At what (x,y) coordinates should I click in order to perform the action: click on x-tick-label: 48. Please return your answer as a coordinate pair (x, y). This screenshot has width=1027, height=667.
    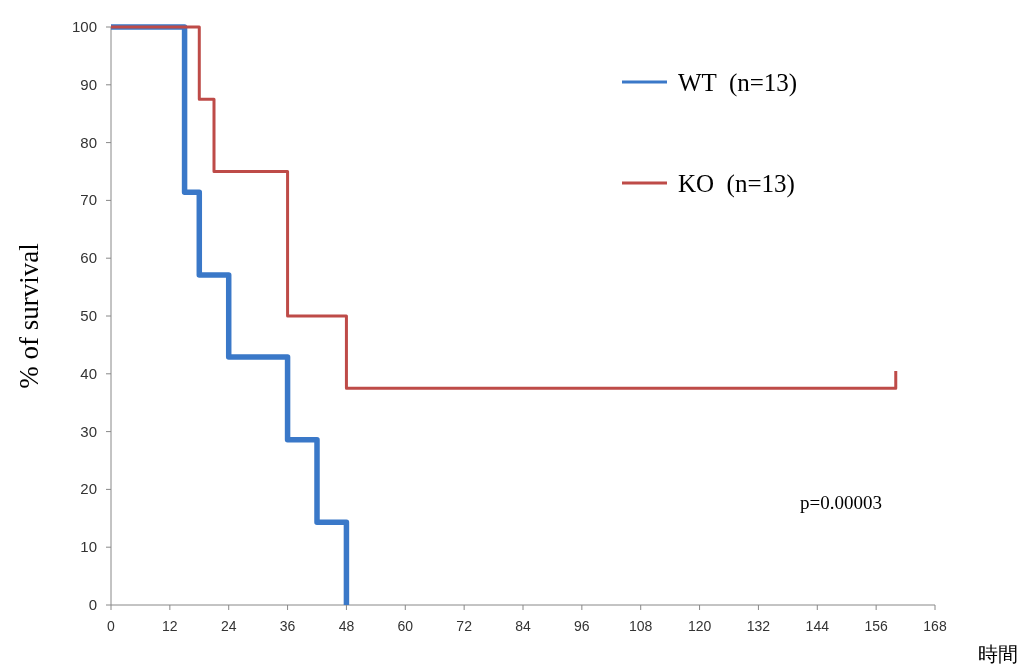
    Looking at the image, I should click on (346, 626).